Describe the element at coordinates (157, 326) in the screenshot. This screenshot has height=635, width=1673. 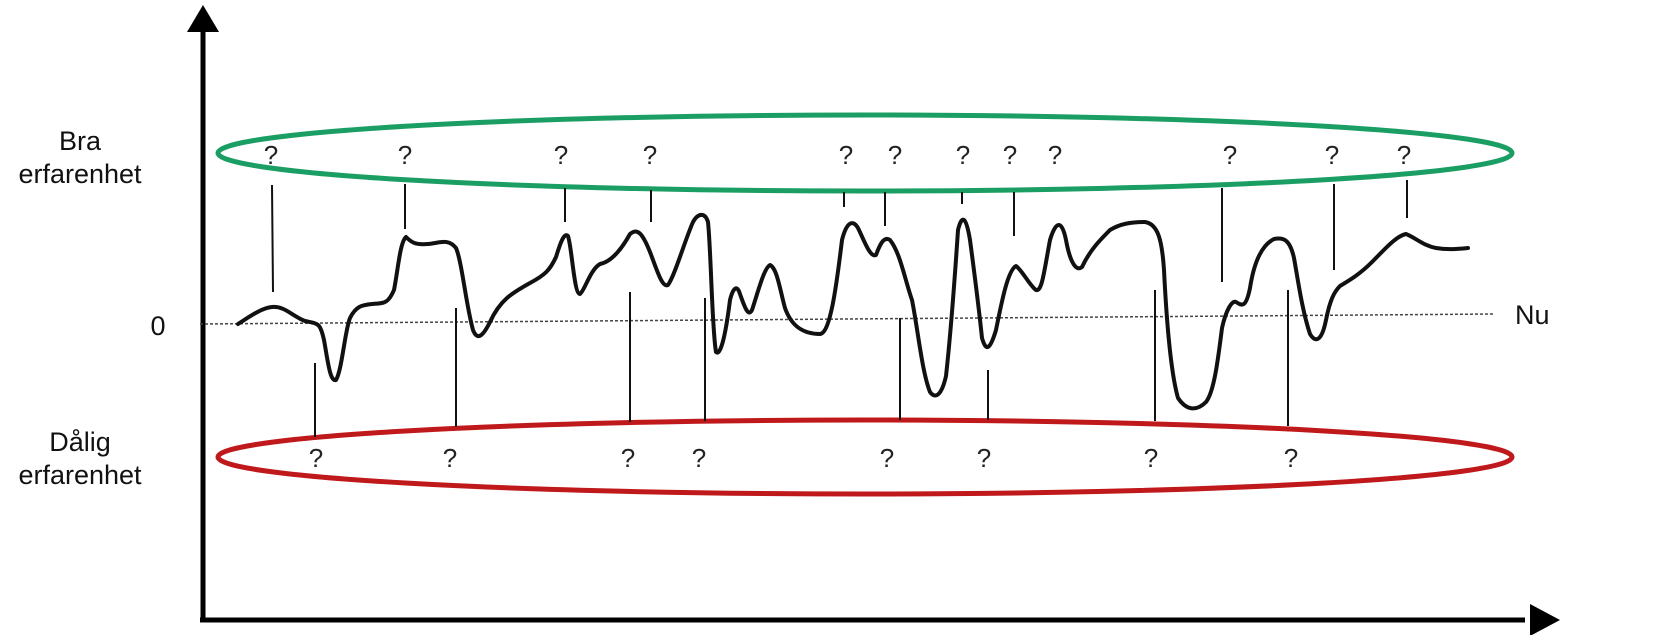
I see `zero-label: 0` at that location.